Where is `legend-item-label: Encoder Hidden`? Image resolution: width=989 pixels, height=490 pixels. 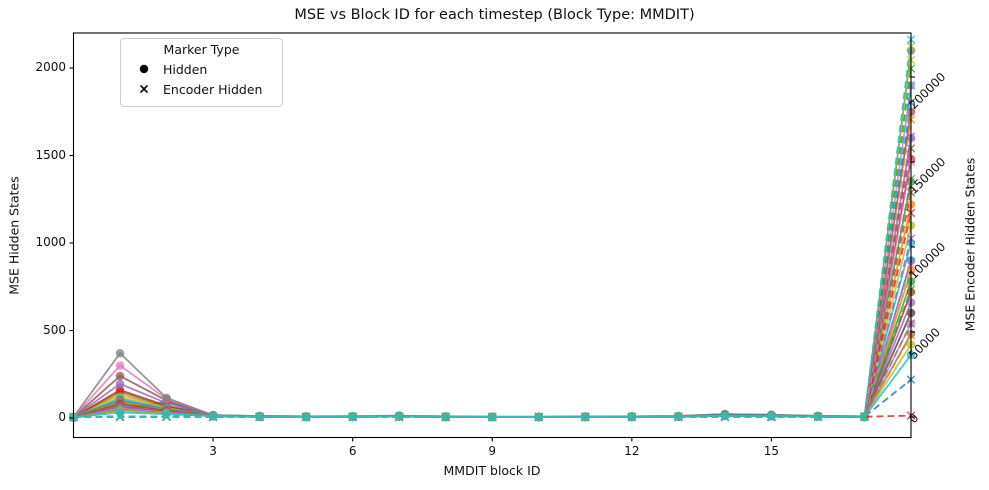 legend-item-label: Encoder Hidden is located at coordinates (213, 89).